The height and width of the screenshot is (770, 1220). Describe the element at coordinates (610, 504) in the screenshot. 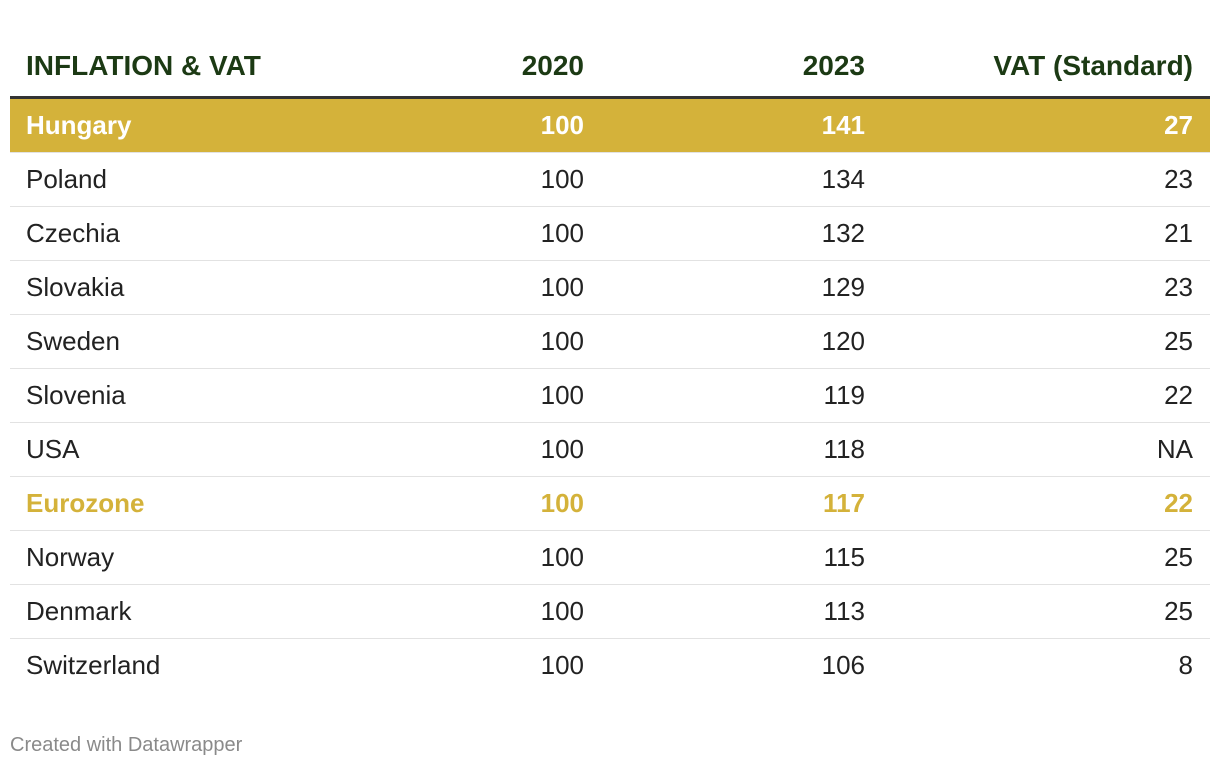

I see `table-row: Eurozone 100 117 22` at that location.